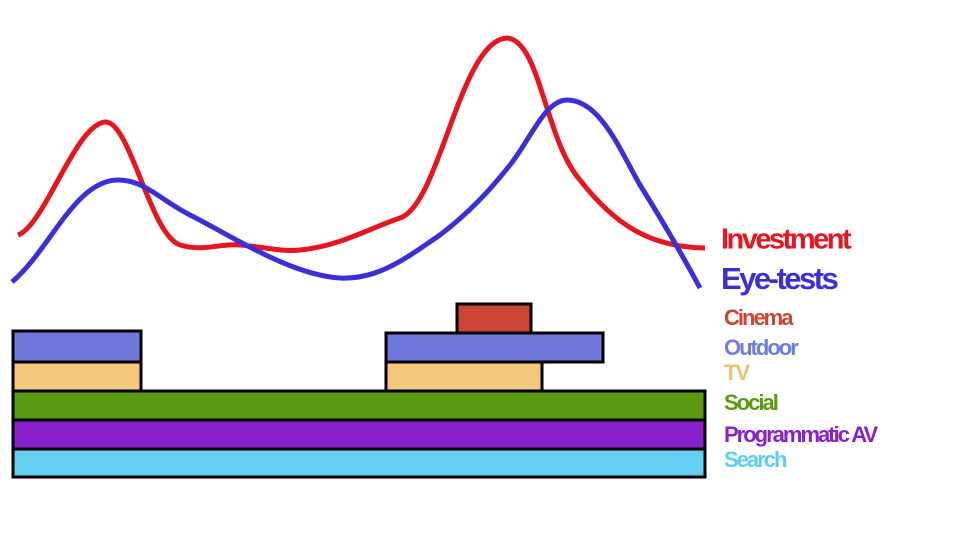  Describe the element at coordinates (761, 347) in the screenshot. I see `legend-label: Outdoor` at that location.